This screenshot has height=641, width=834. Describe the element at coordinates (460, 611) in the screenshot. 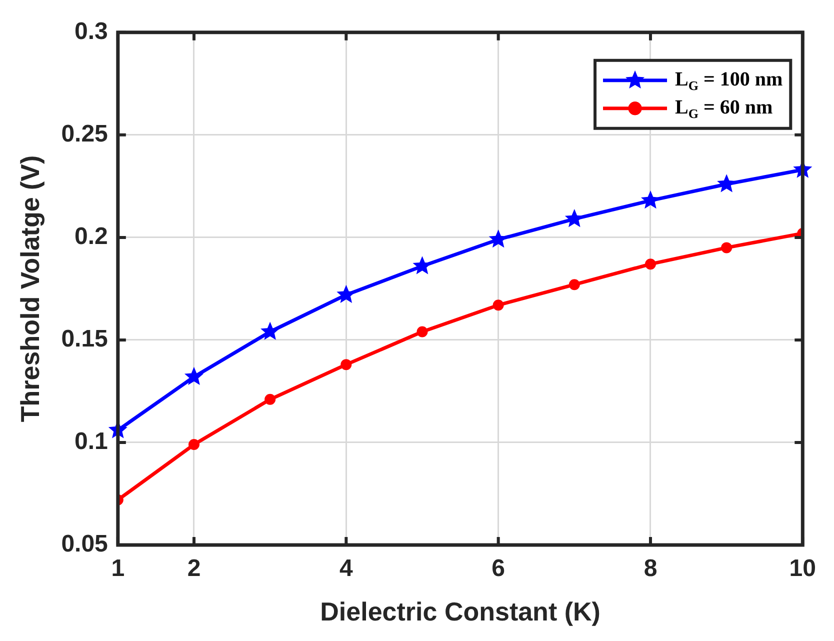

I see `x-axis-title: Dielectric Constant (K)` at that location.